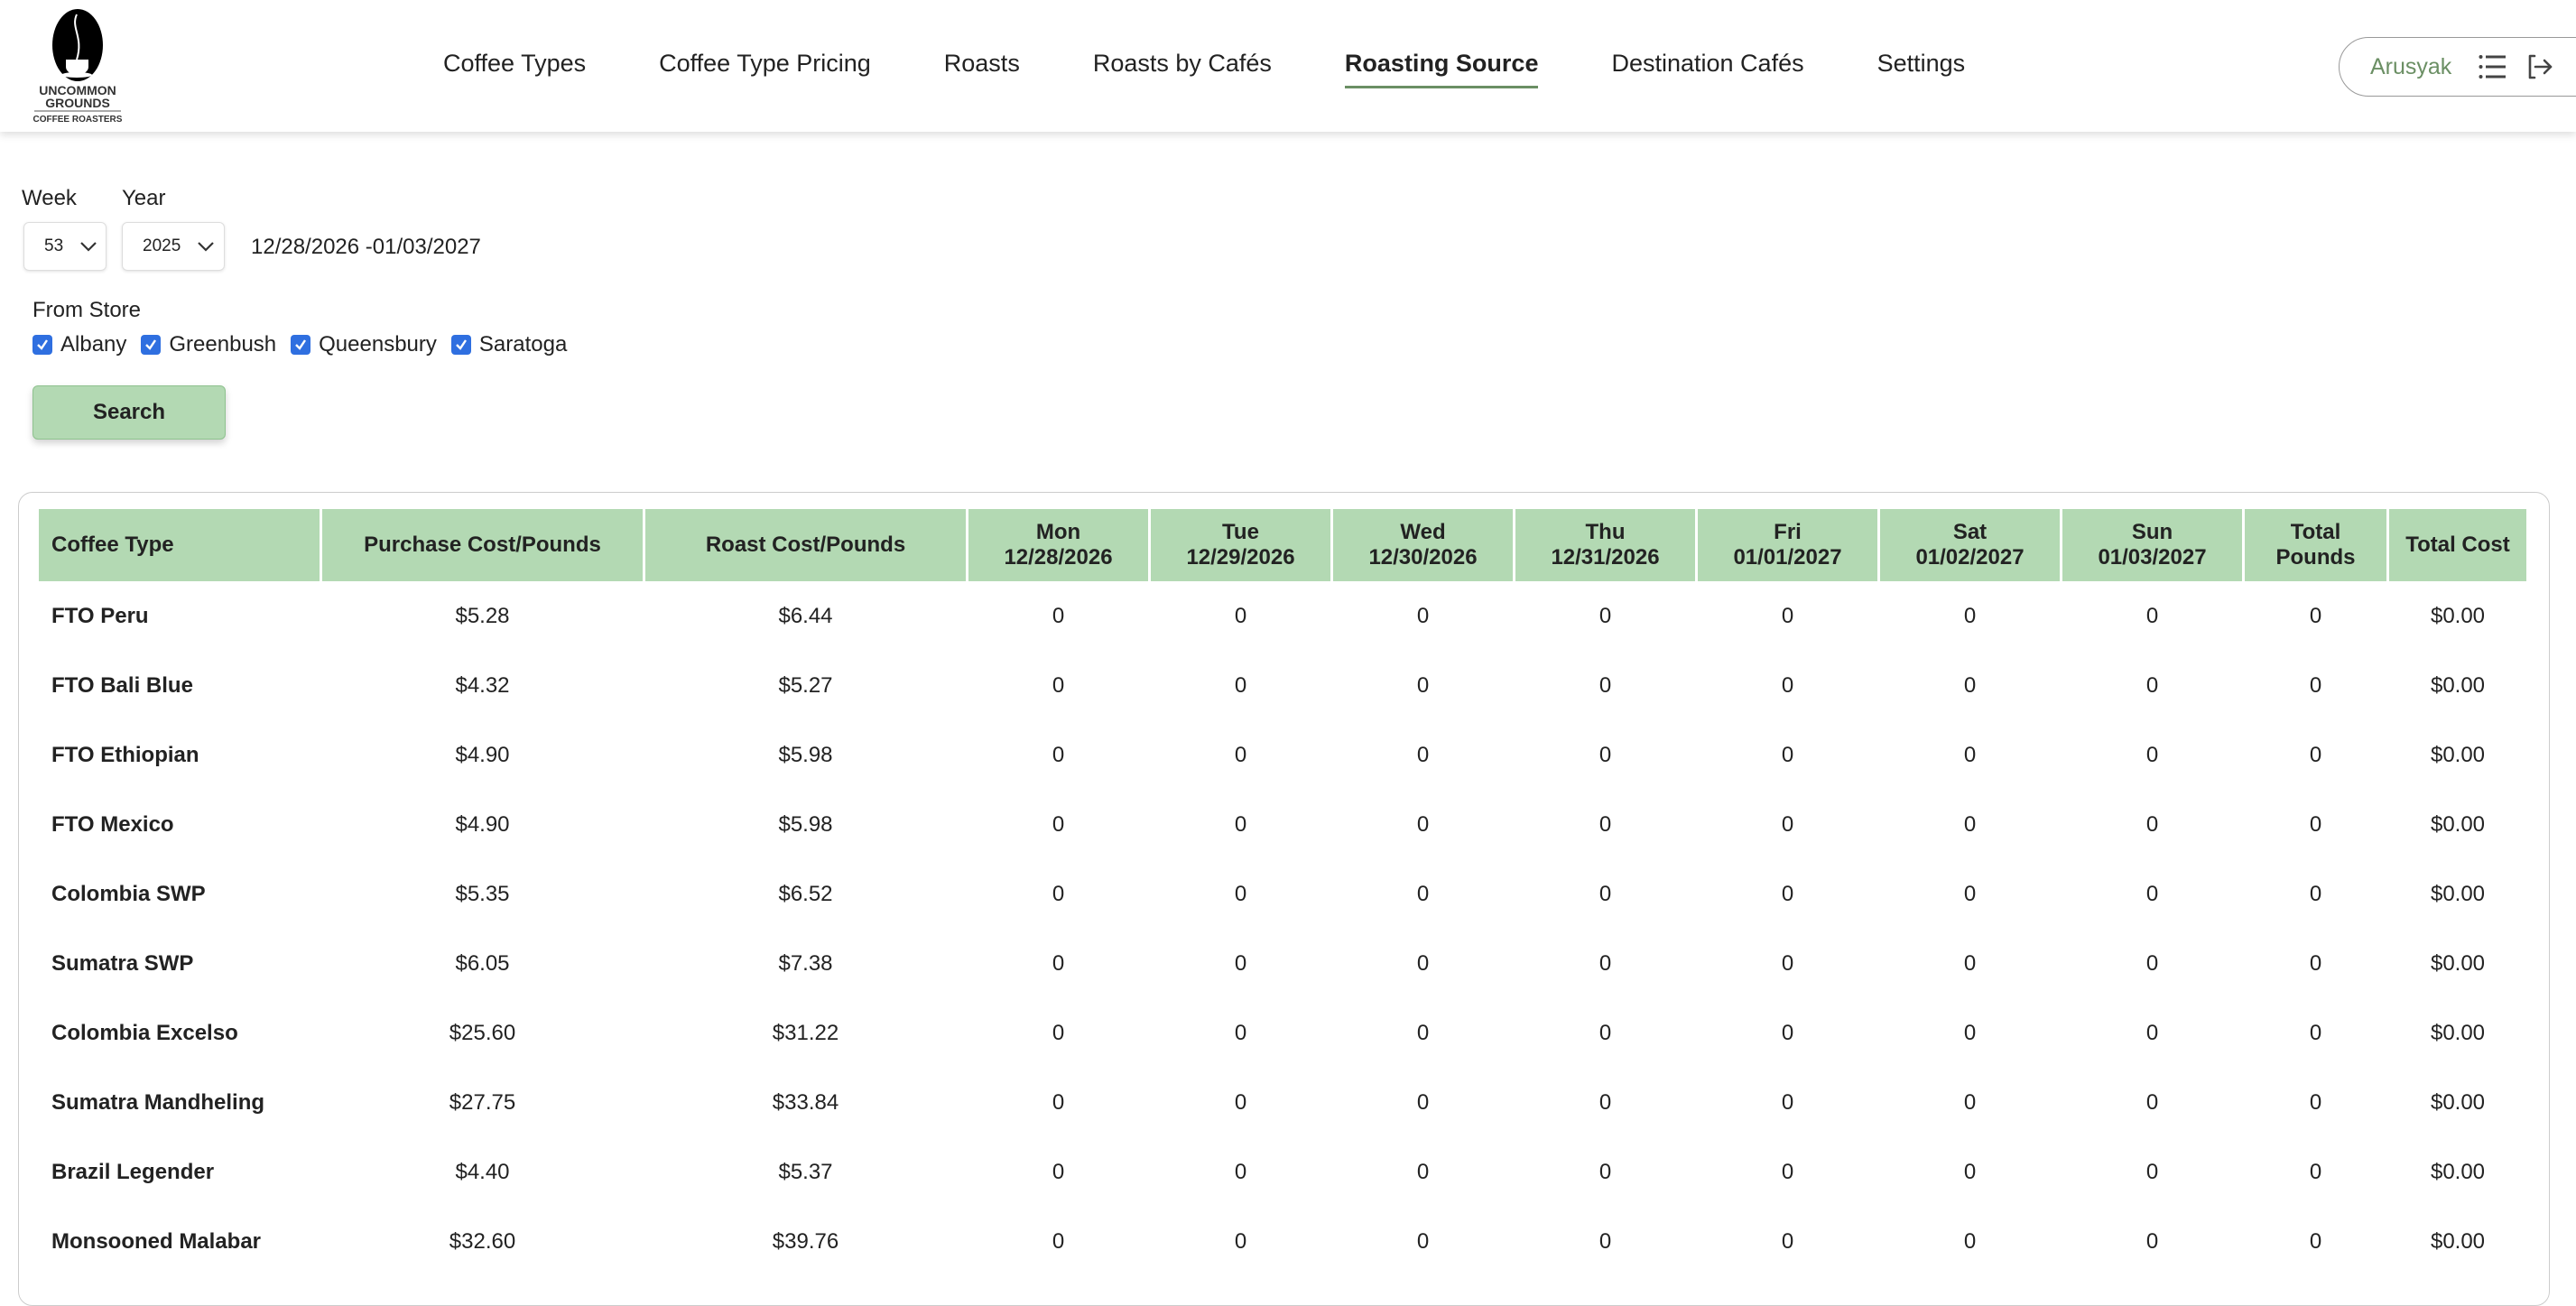 The width and height of the screenshot is (2576, 1306). What do you see at coordinates (129, 412) in the screenshot?
I see `search-button: Search` at bounding box center [129, 412].